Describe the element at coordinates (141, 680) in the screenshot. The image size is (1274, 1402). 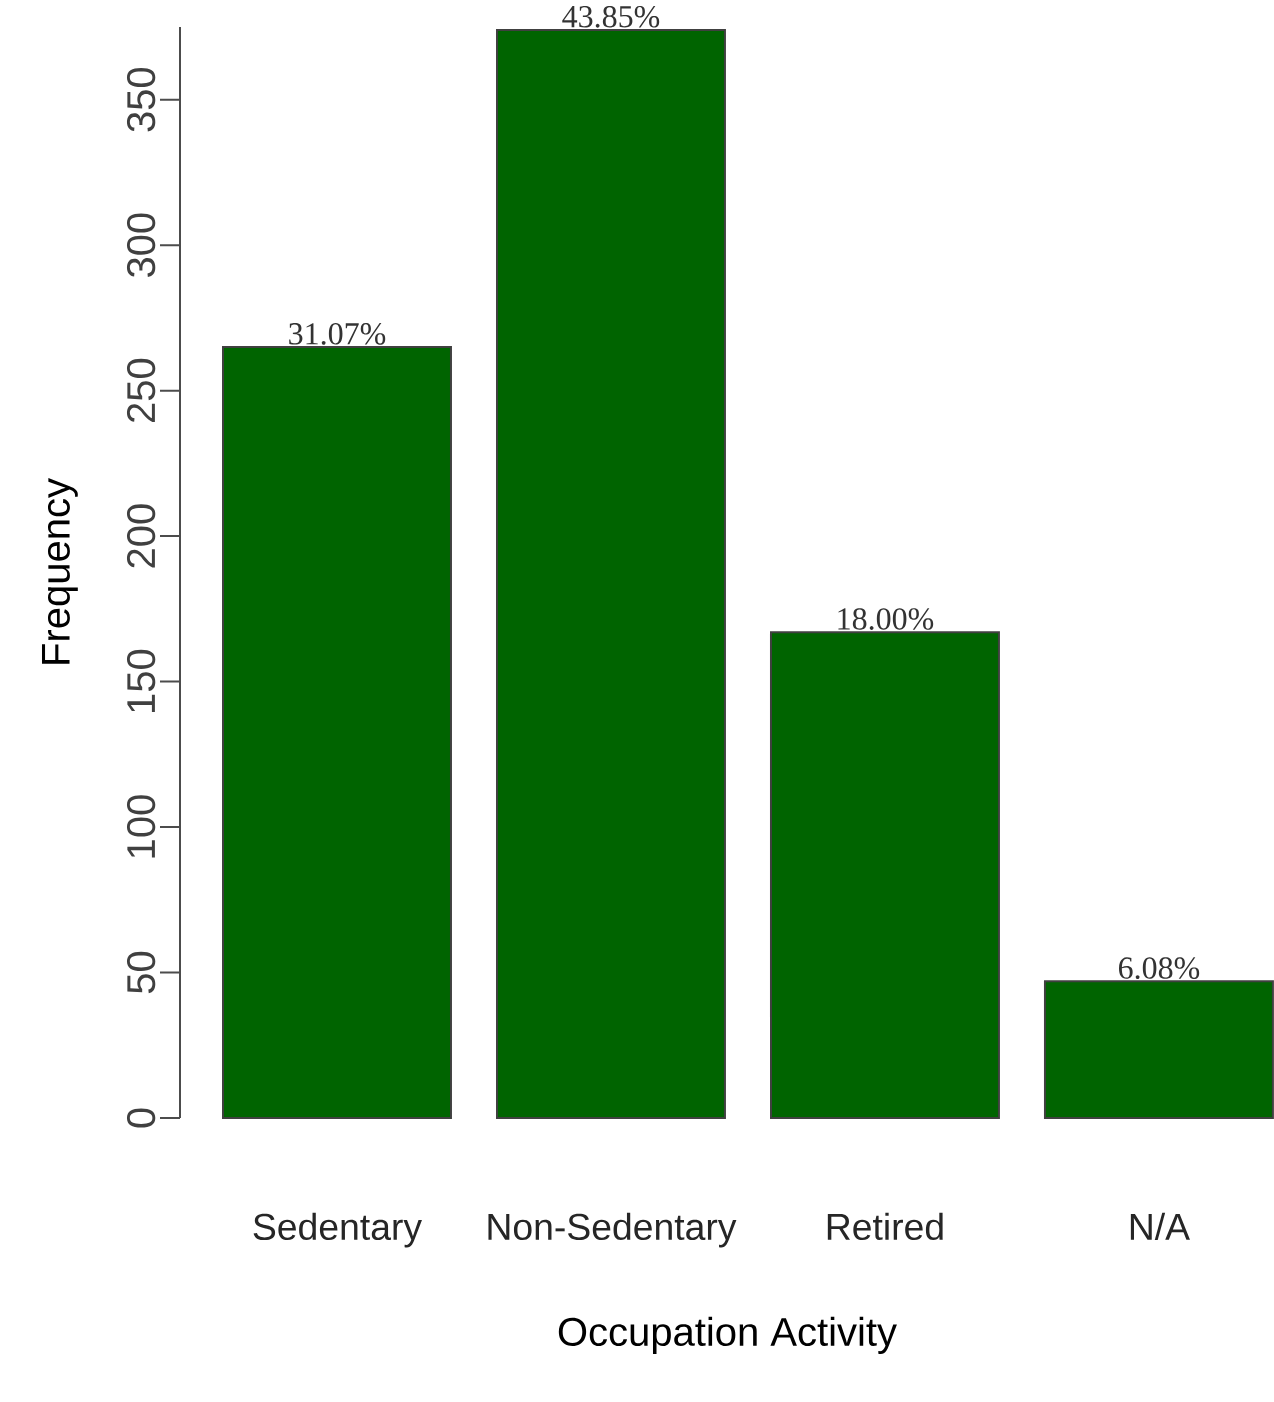
I see `y-tick-label: 150` at that location.